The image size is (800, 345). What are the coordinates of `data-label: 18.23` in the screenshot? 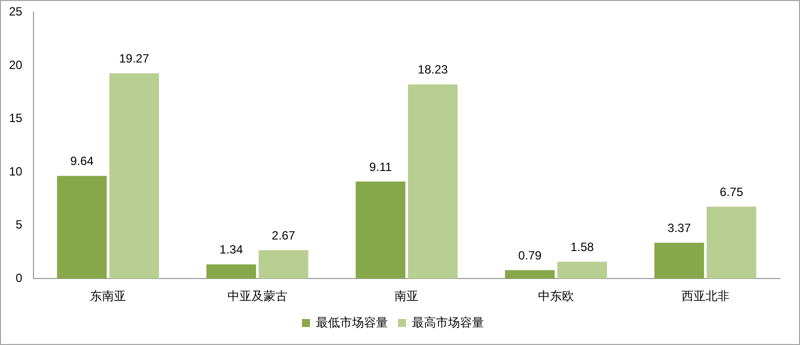 It's located at (433, 69).